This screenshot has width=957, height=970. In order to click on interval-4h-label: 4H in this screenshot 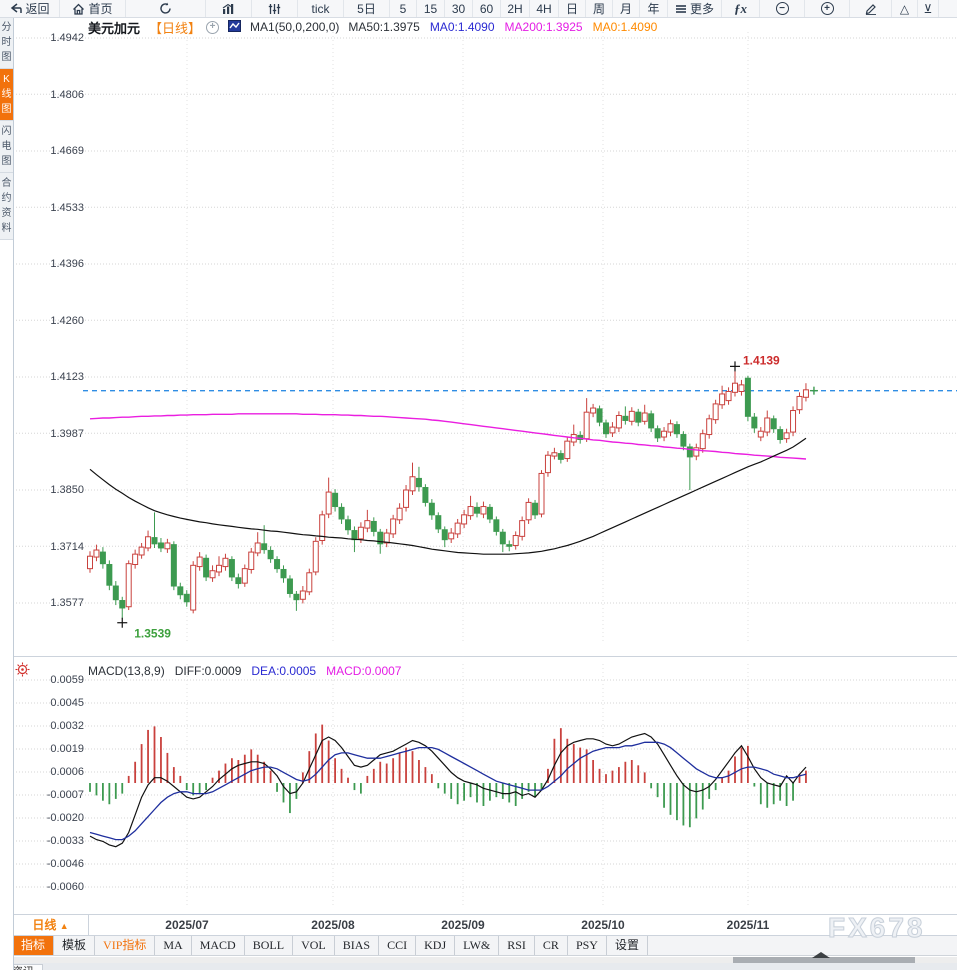, I will do `click(544, 8)`.